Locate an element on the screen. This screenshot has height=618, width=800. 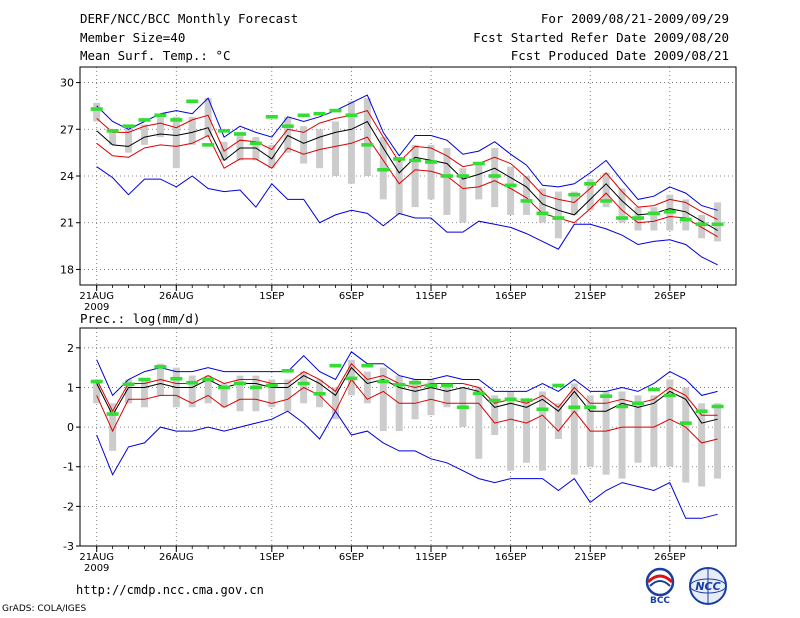
y-tick-label: 18 is located at coordinates (67, 269).